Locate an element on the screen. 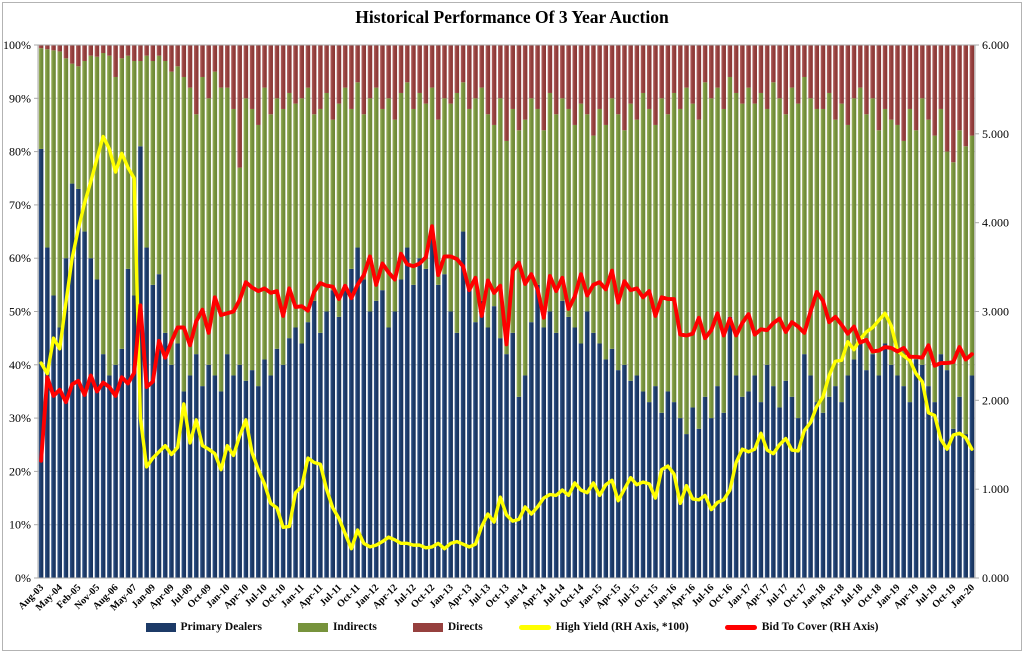 This screenshot has width=1024, height=653. svg-text: 0% is located at coordinates (23, 578).